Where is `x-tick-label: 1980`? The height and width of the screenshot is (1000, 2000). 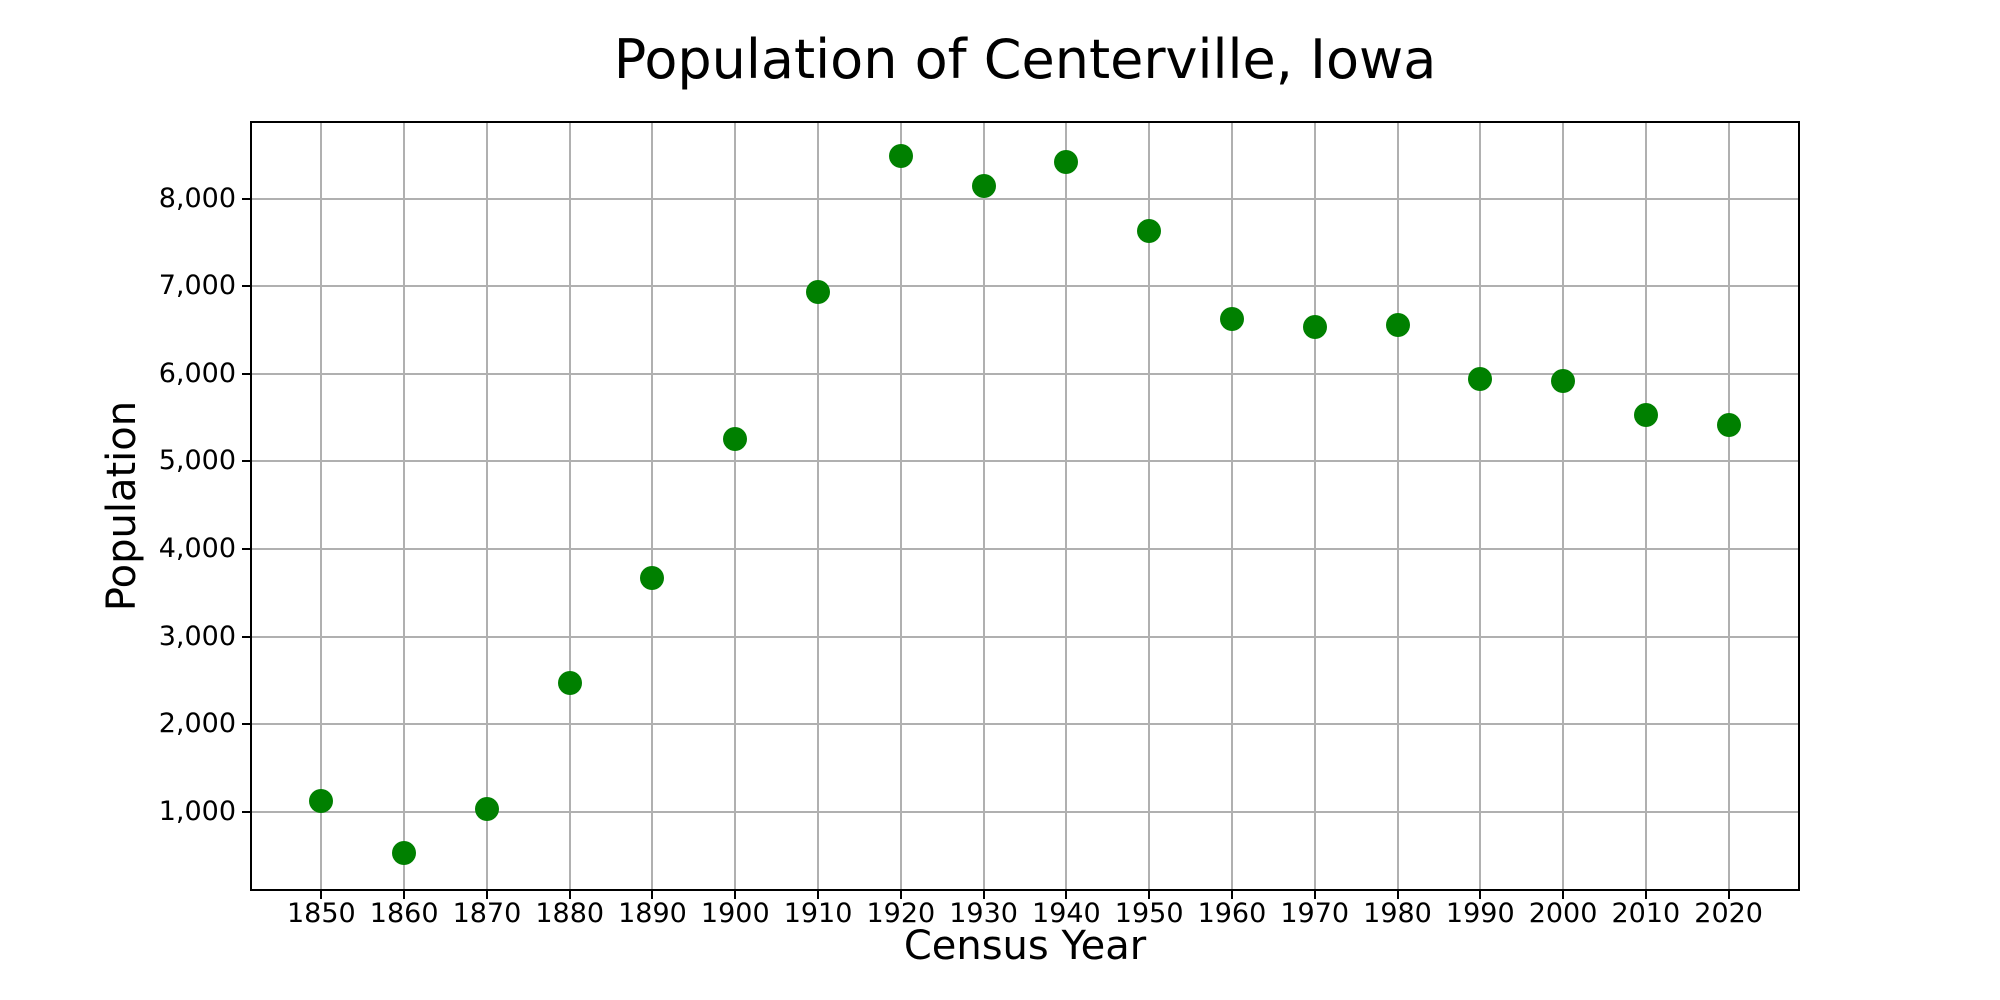
x-tick-label: 1980 is located at coordinates (1397, 913).